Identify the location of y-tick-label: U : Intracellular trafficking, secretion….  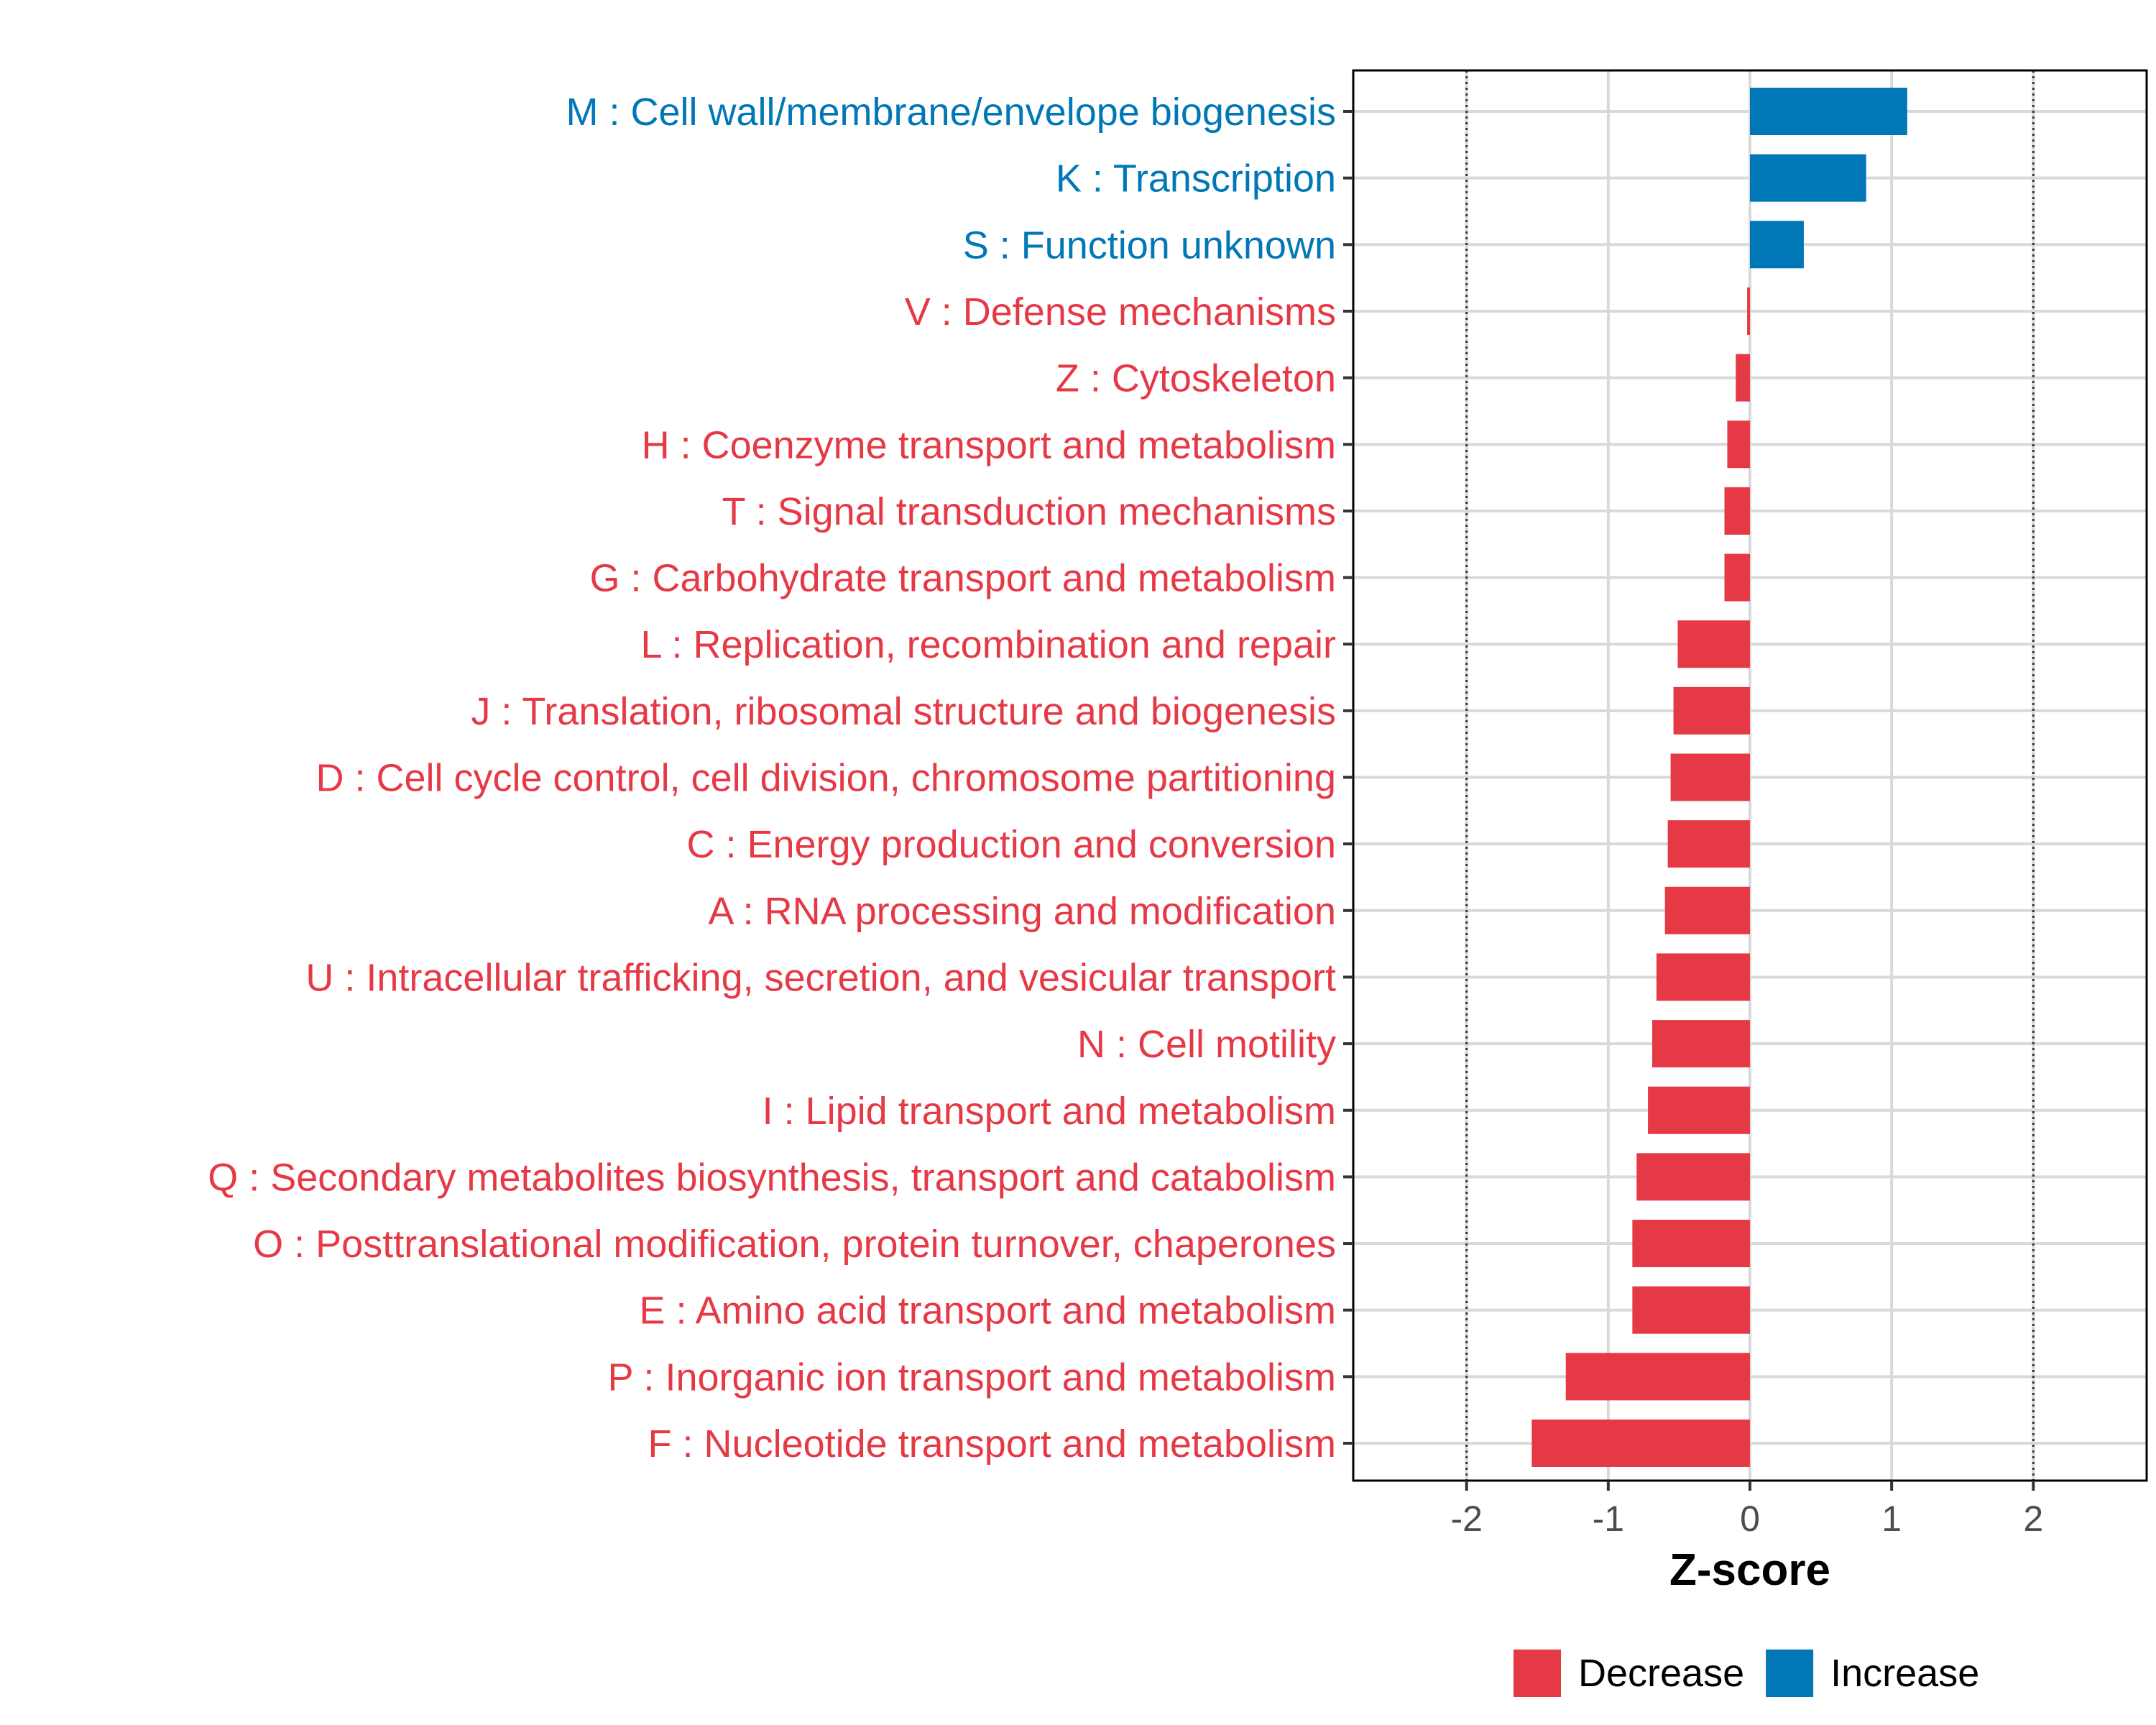
(821, 977).